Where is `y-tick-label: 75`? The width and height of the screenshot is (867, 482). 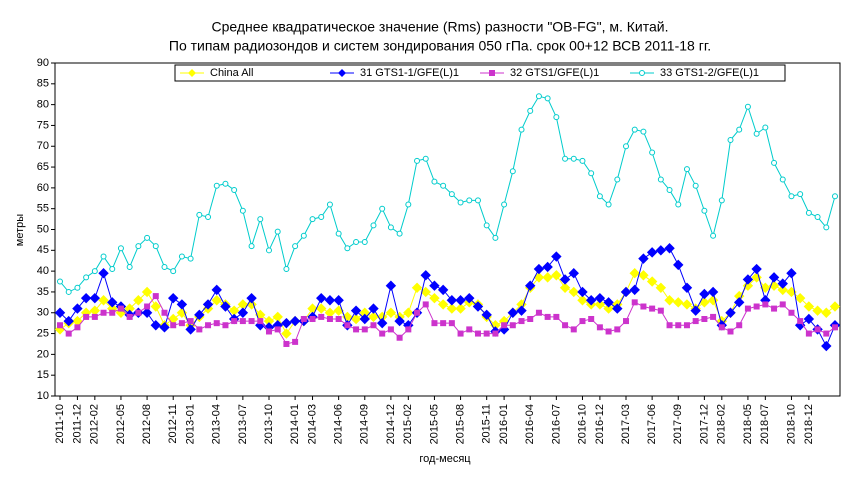
y-tick-label: 75 is located at coordinates (43, 125).